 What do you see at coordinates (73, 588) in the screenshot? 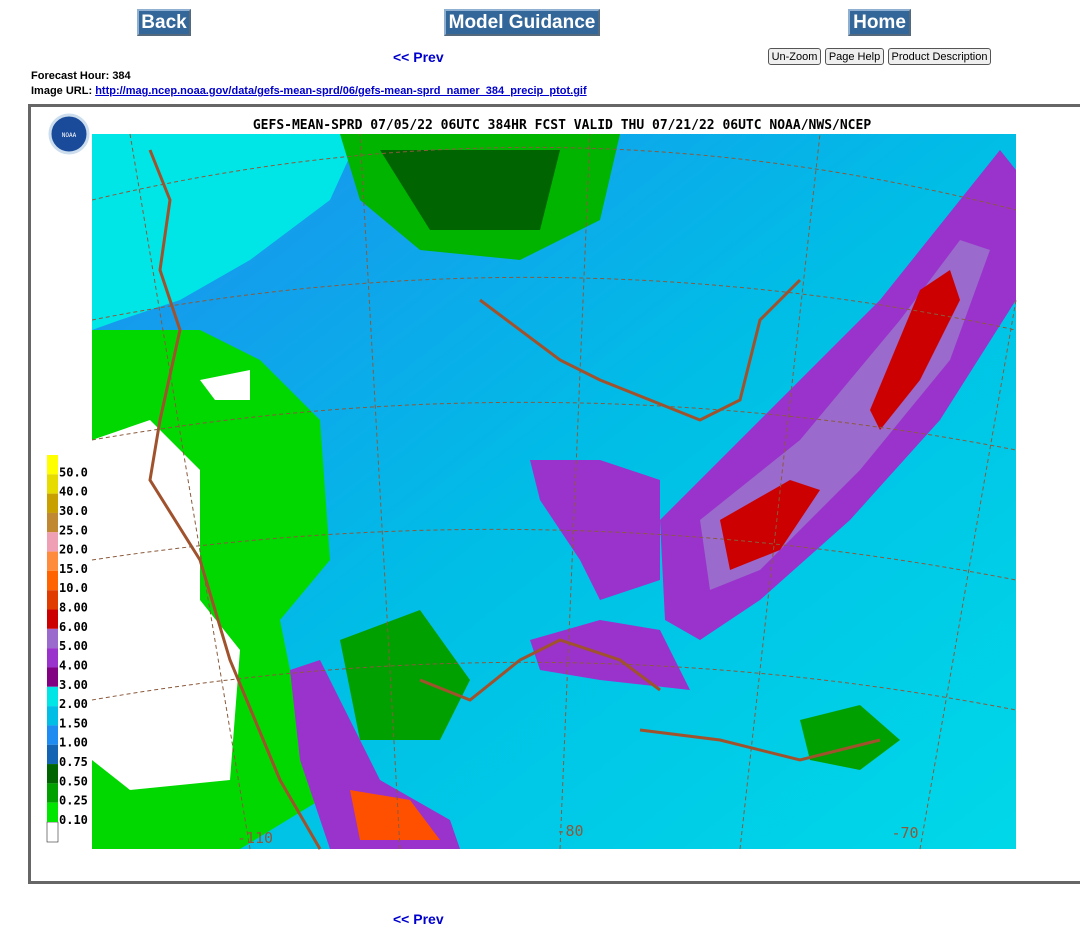
I see `legend-label: 10.0` at bounding box center [73, 588].